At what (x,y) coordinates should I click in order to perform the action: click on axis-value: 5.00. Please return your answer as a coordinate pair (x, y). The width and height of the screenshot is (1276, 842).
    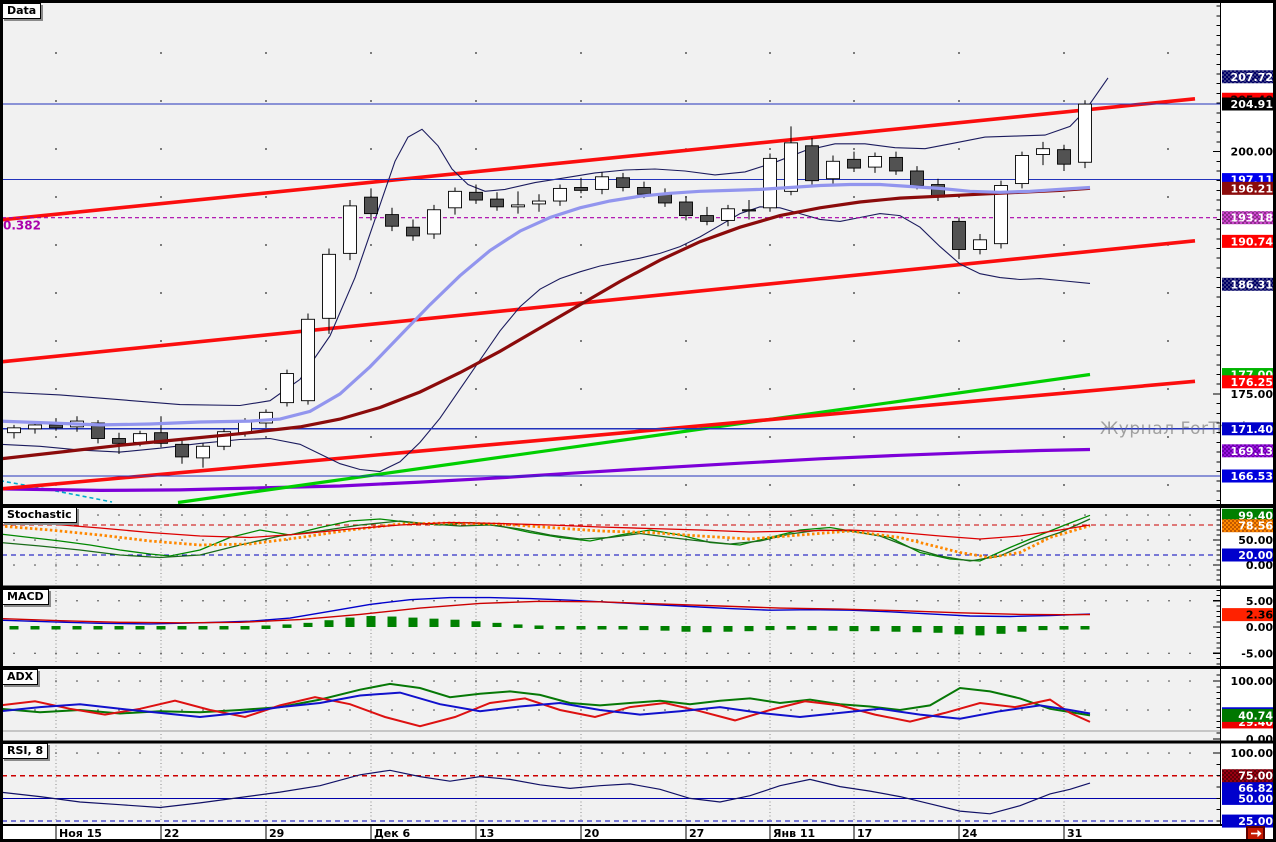
    Looking at the image, I should click on (1259, 601).